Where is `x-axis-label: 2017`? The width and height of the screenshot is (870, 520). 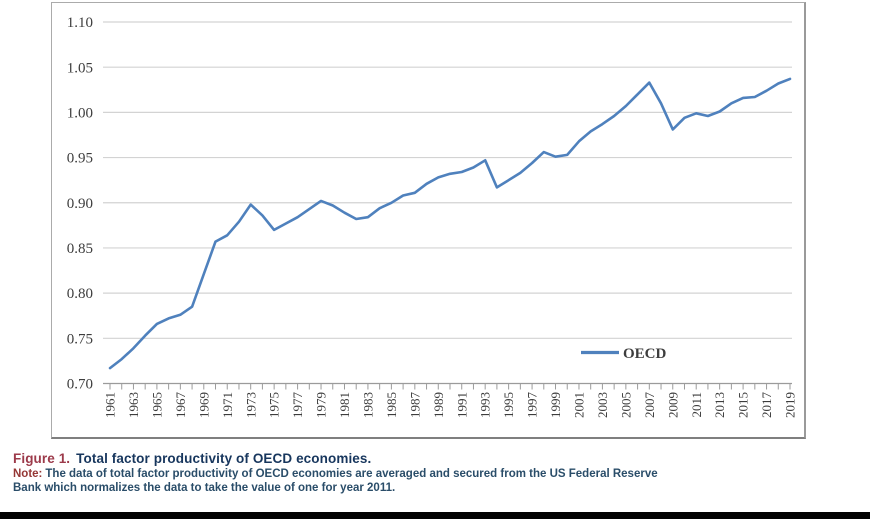
x-axis-label: 2017 is located at coordinates (766, 405).